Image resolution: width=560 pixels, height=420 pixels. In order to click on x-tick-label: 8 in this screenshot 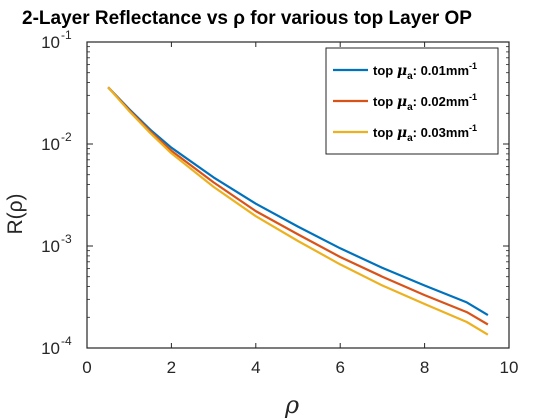, I will do `click(424, 367)`.